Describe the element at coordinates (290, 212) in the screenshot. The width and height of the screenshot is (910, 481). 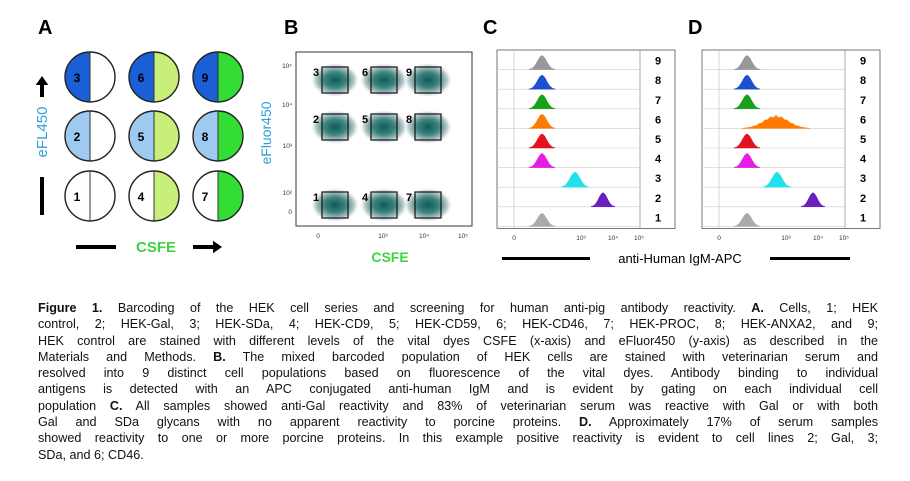
I see `y-tick-label: 0` at that location.